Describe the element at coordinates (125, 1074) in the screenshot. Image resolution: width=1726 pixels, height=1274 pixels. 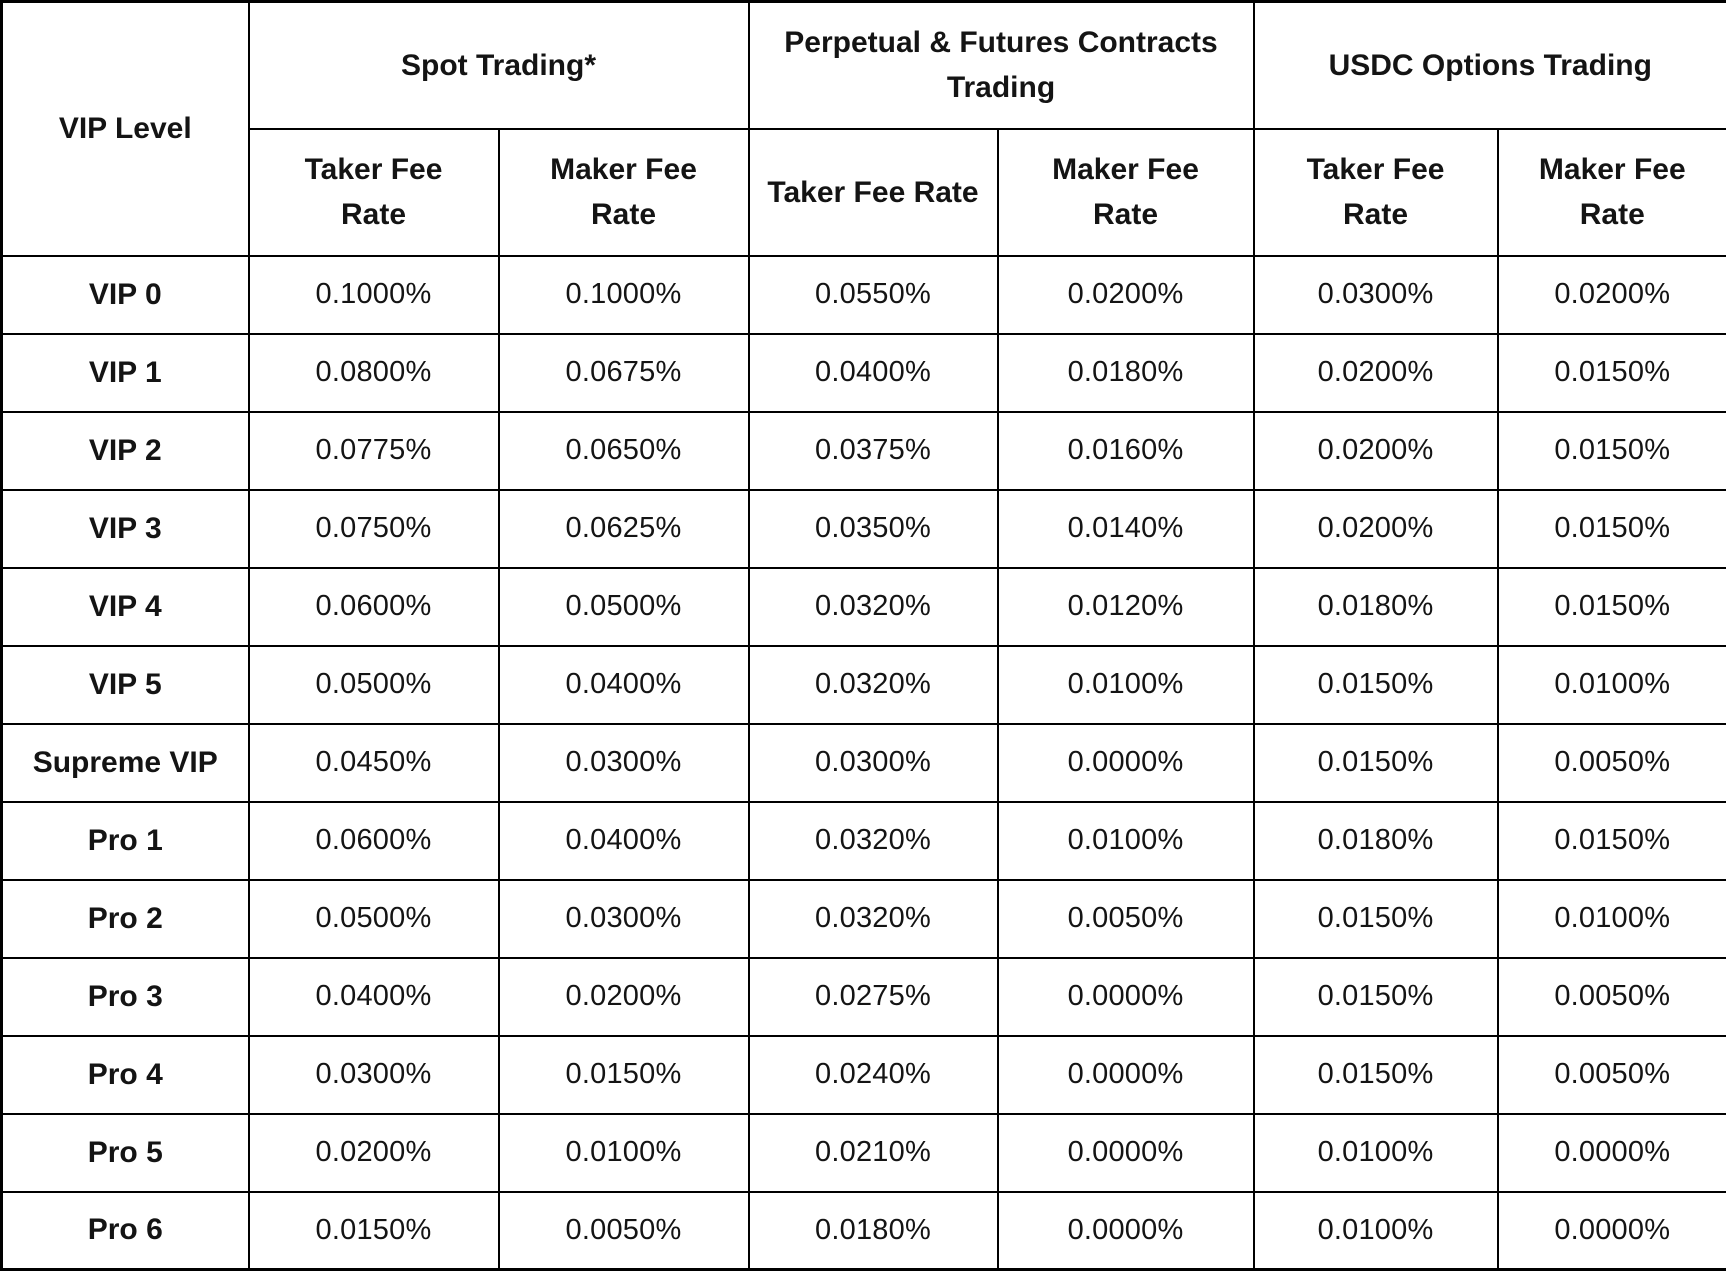
I see `vip-level-cell: Pro 4` at that location.